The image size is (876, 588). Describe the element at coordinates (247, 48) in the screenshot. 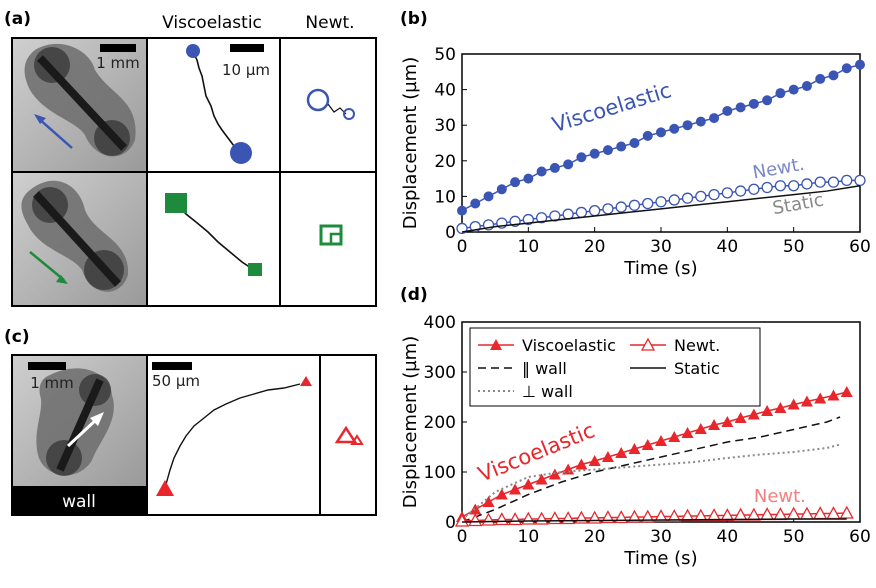

I see `scale-bar-a-um` at that location.